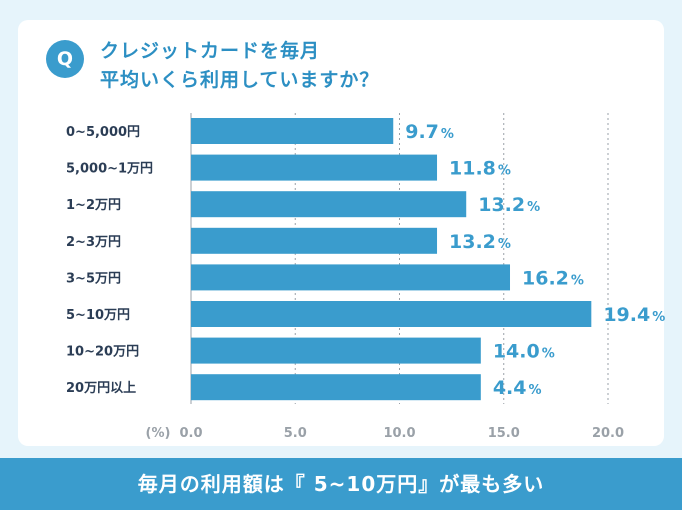 Image resolution: width=682 pixels, height=510 pixels. Describe the element at coordinates (240, 80) in the screenshot. I see `question-line-2: 平均いくら利用していますか？` at that location.